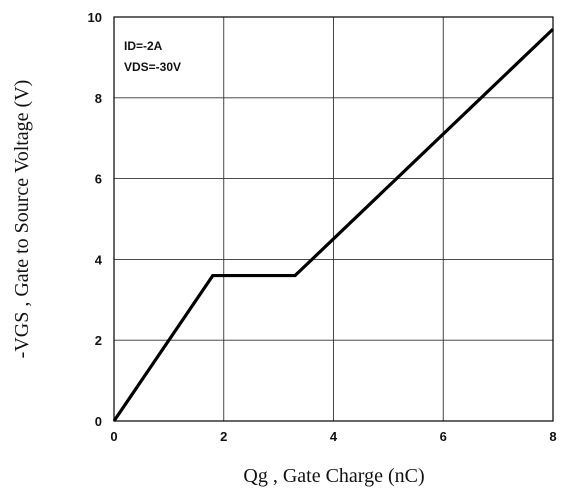  Describe the element at coordinates (98, 98) in the screenshot. I see `y-tick-label: 8` at that location.